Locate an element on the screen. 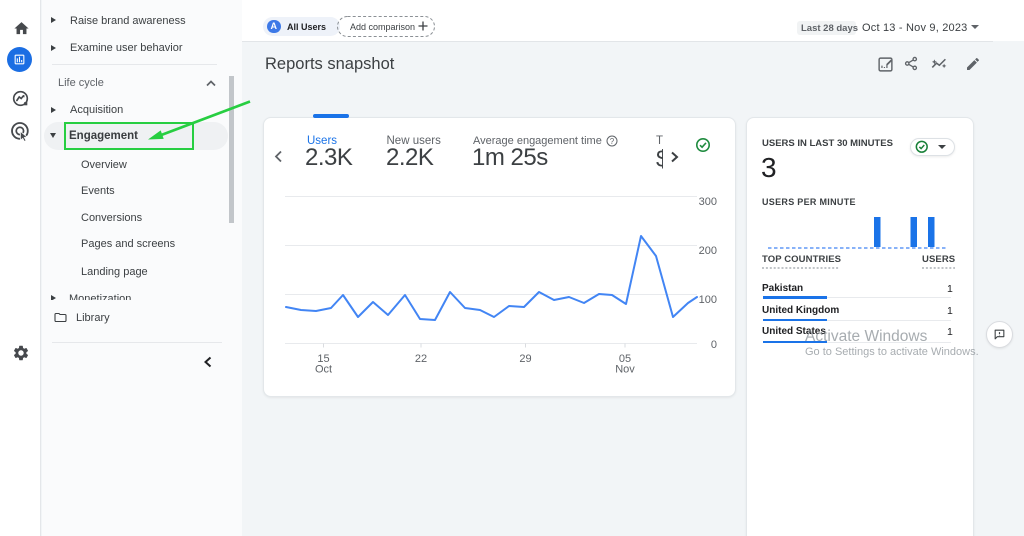  svg-text: 29 is located at coordinates (525, 359).